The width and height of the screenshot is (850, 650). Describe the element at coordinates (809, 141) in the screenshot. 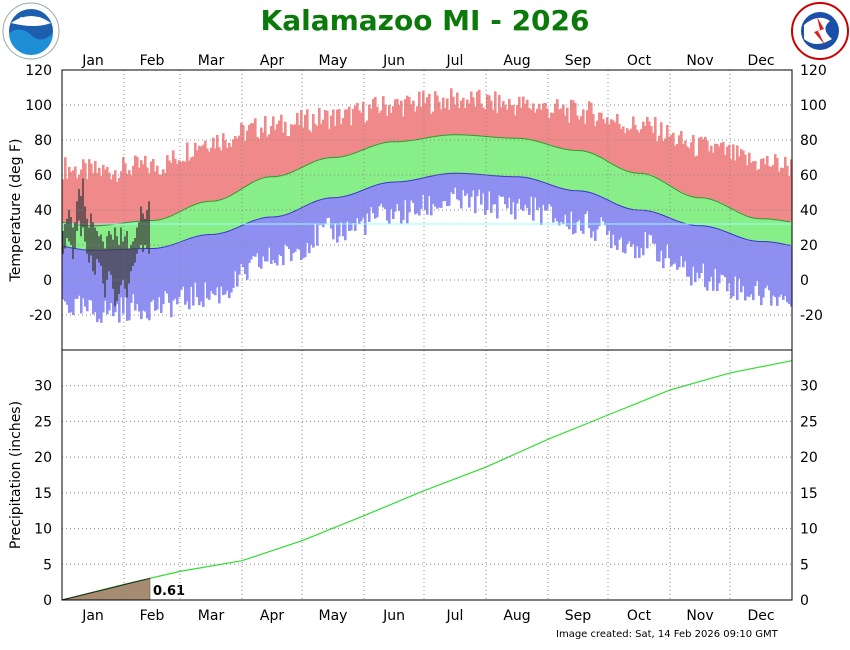

I see `temp-y-tick-right: 80` at that location.